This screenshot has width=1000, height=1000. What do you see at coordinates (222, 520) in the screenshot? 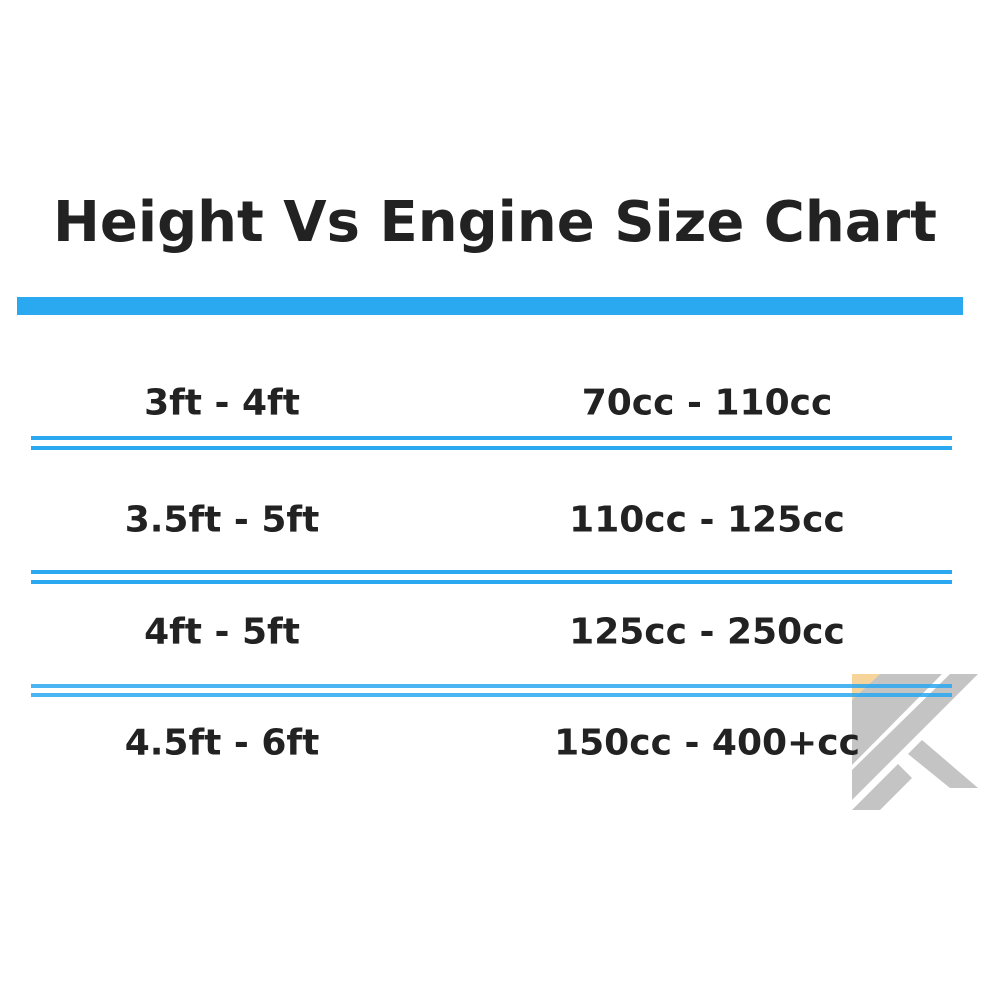
I see `table-cell-height: 3.5ft - 5ft` at bounding box center [222, 520].